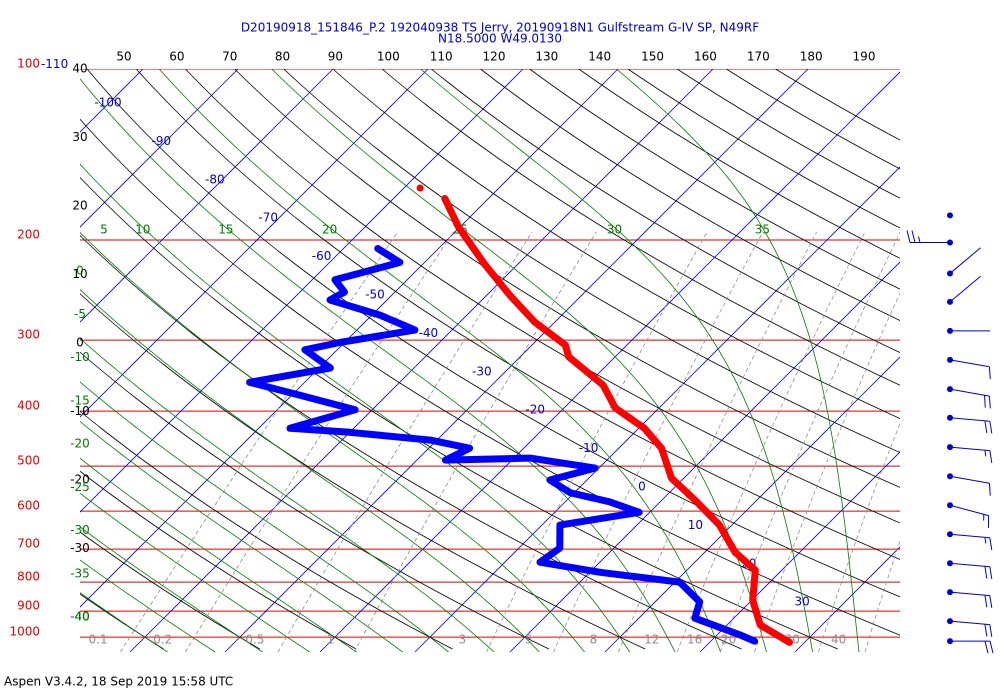 Image resolution: width=1000 pixels, height=700 pixels. Describe the element at coordinates (79, 206) in the screenshot. I see `dry-adiabat-left-label: 20` at that location.